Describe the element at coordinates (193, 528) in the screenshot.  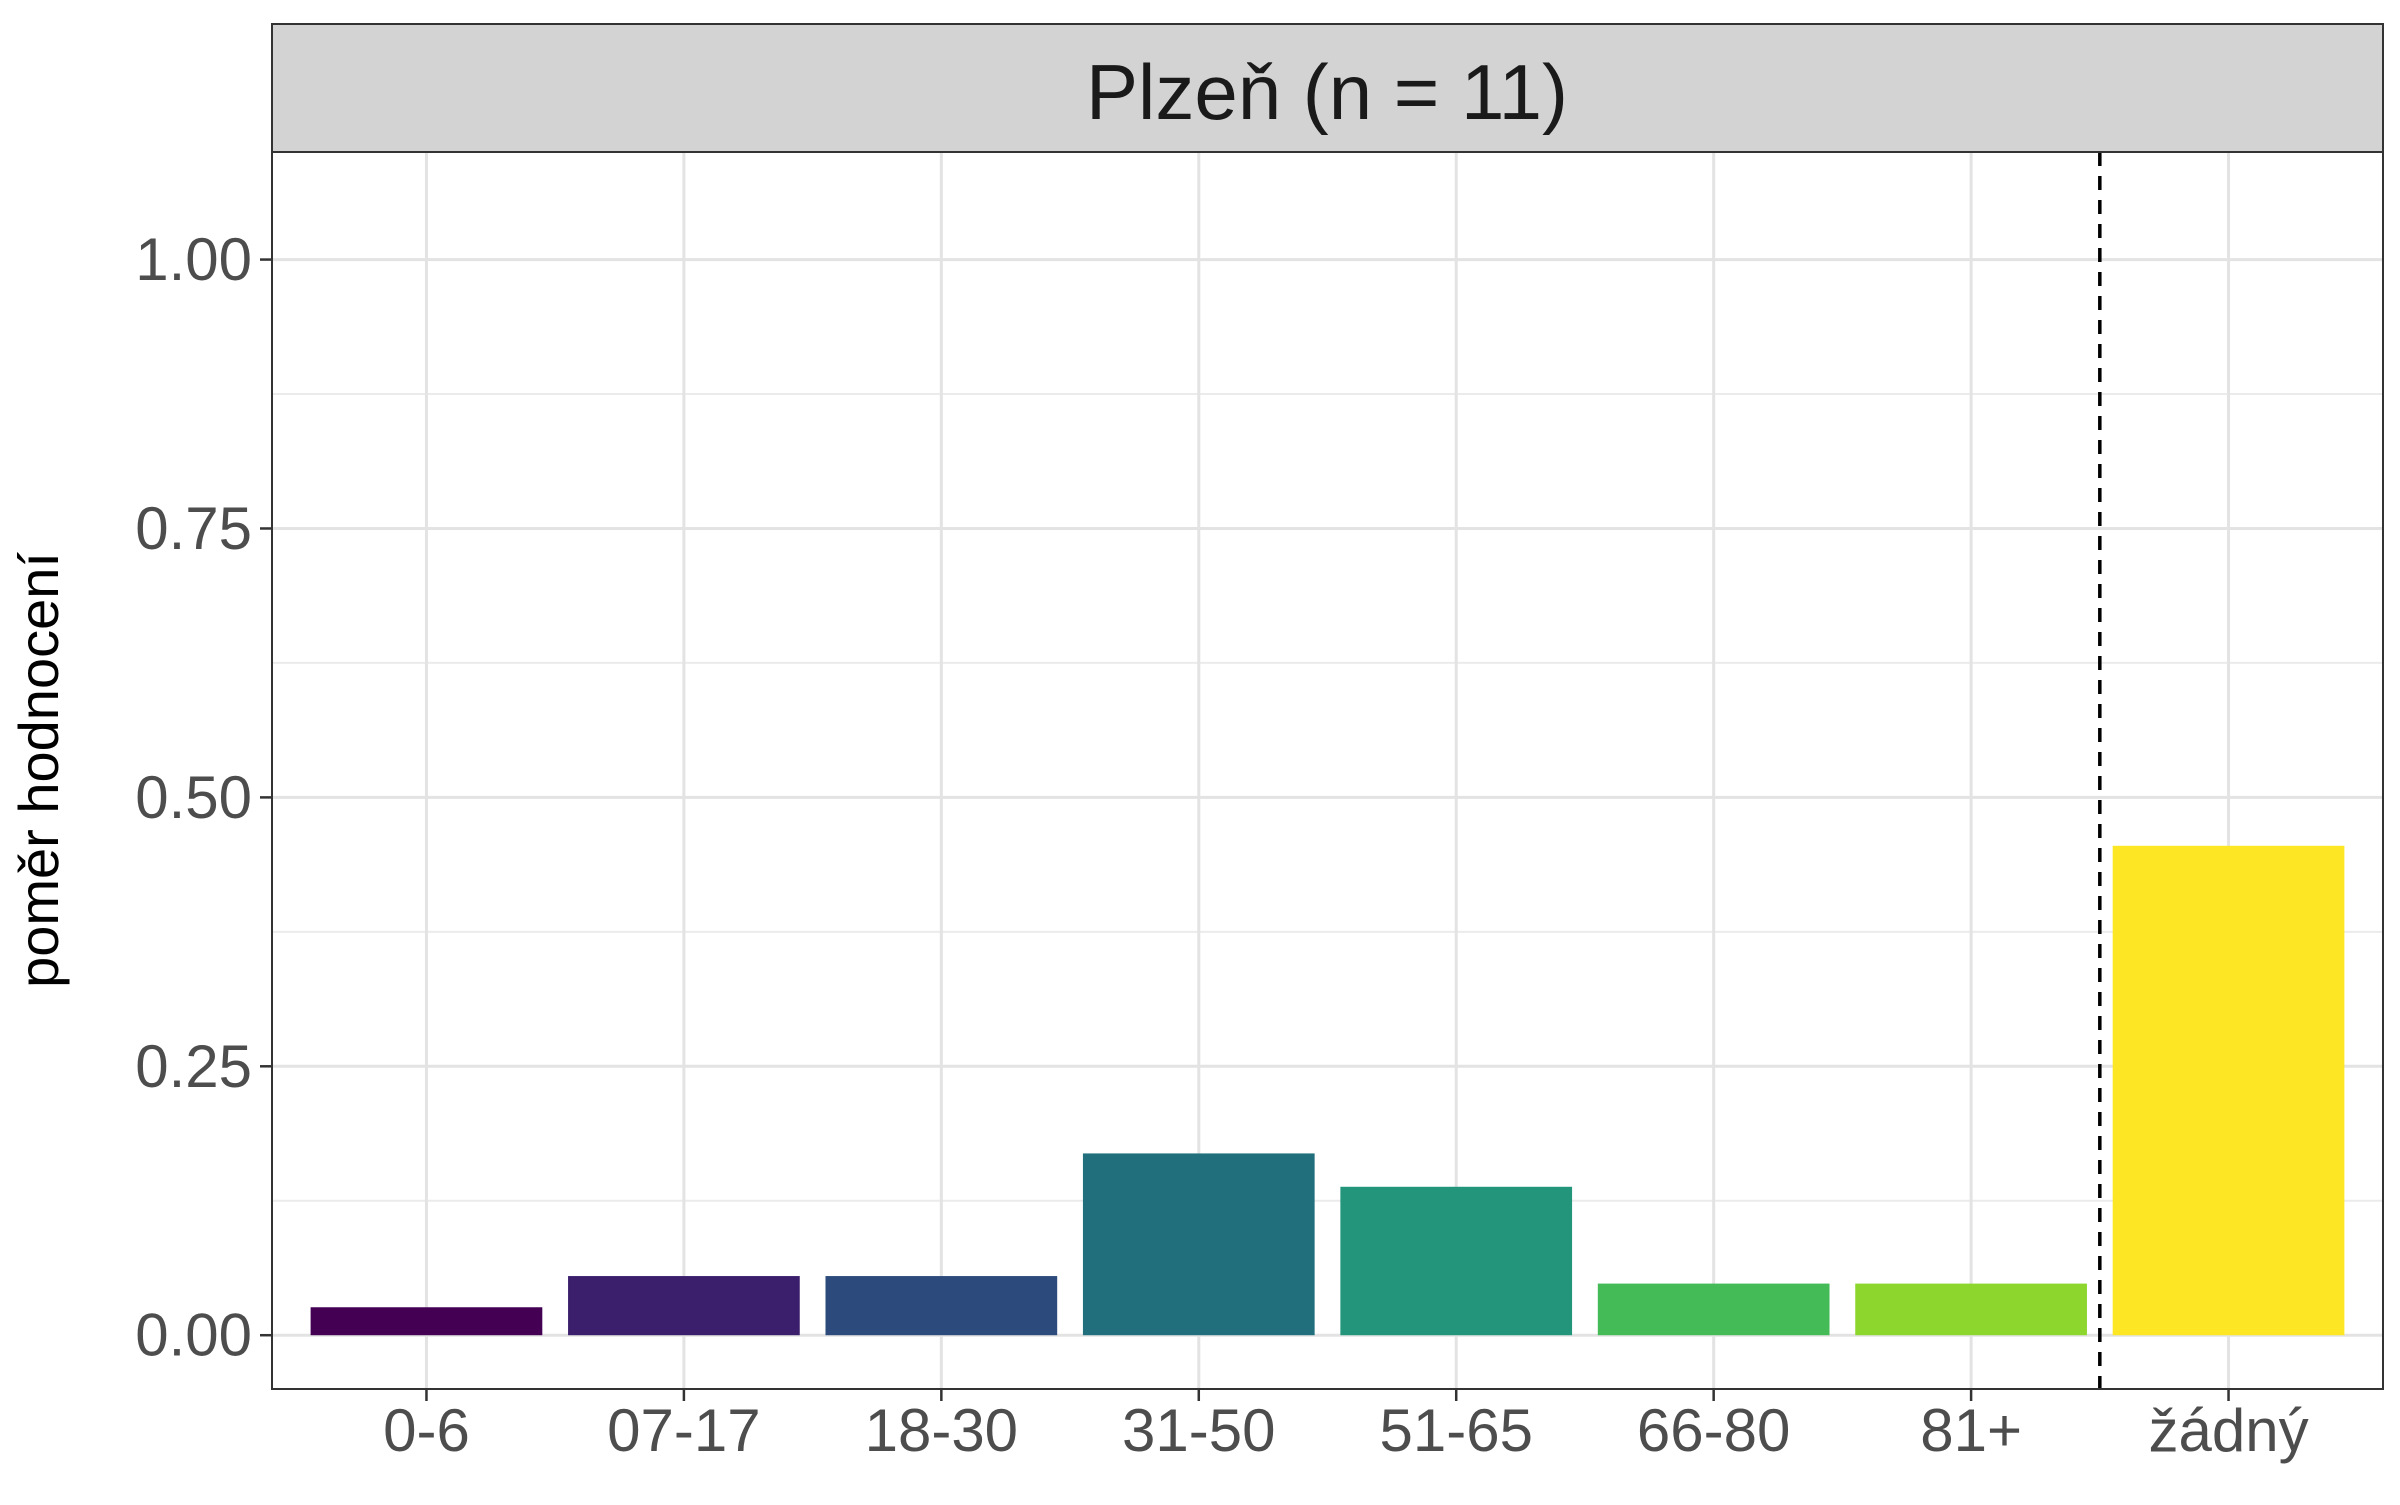
I see `y-tick-label: 0.75` at that location.